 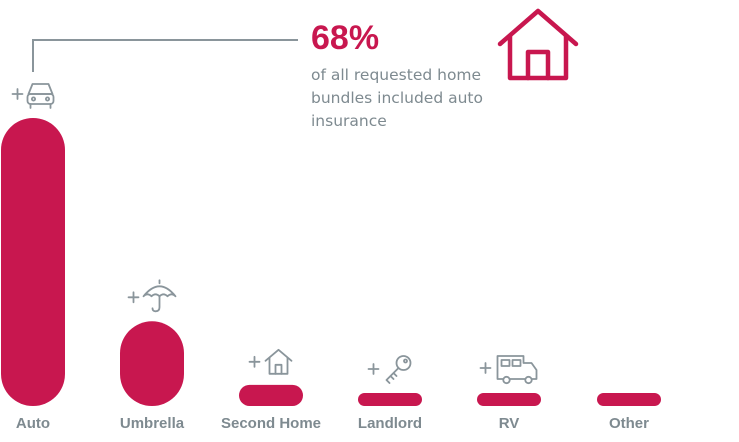 I want to click on house-icon, so click(x=270, y=361).